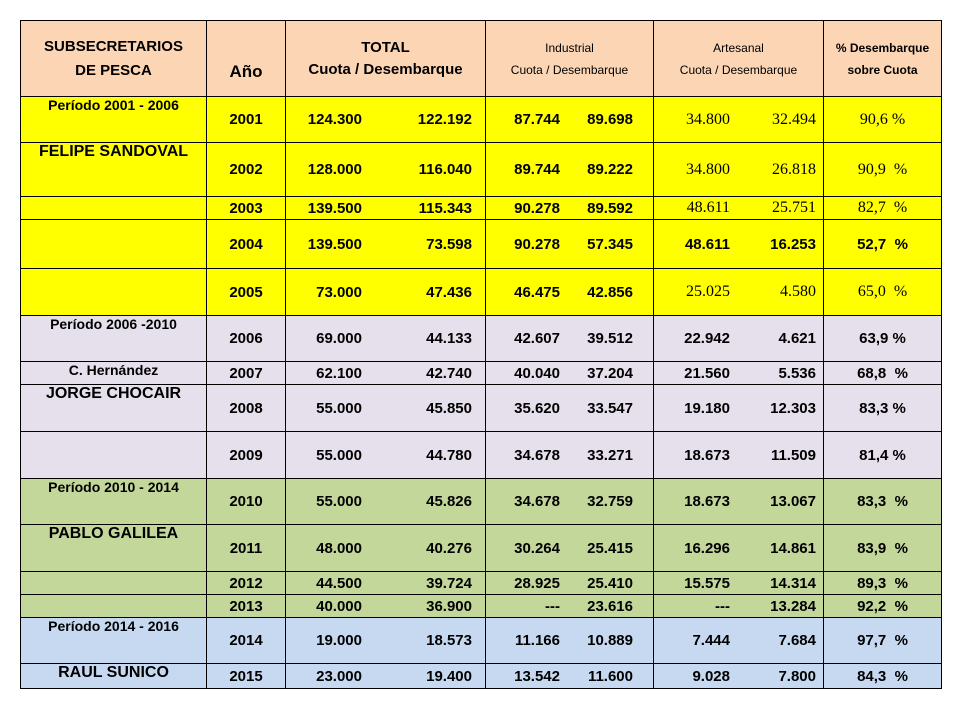  I want to click on artesanal-cell: 22.942 4.621, so click(738, 338).